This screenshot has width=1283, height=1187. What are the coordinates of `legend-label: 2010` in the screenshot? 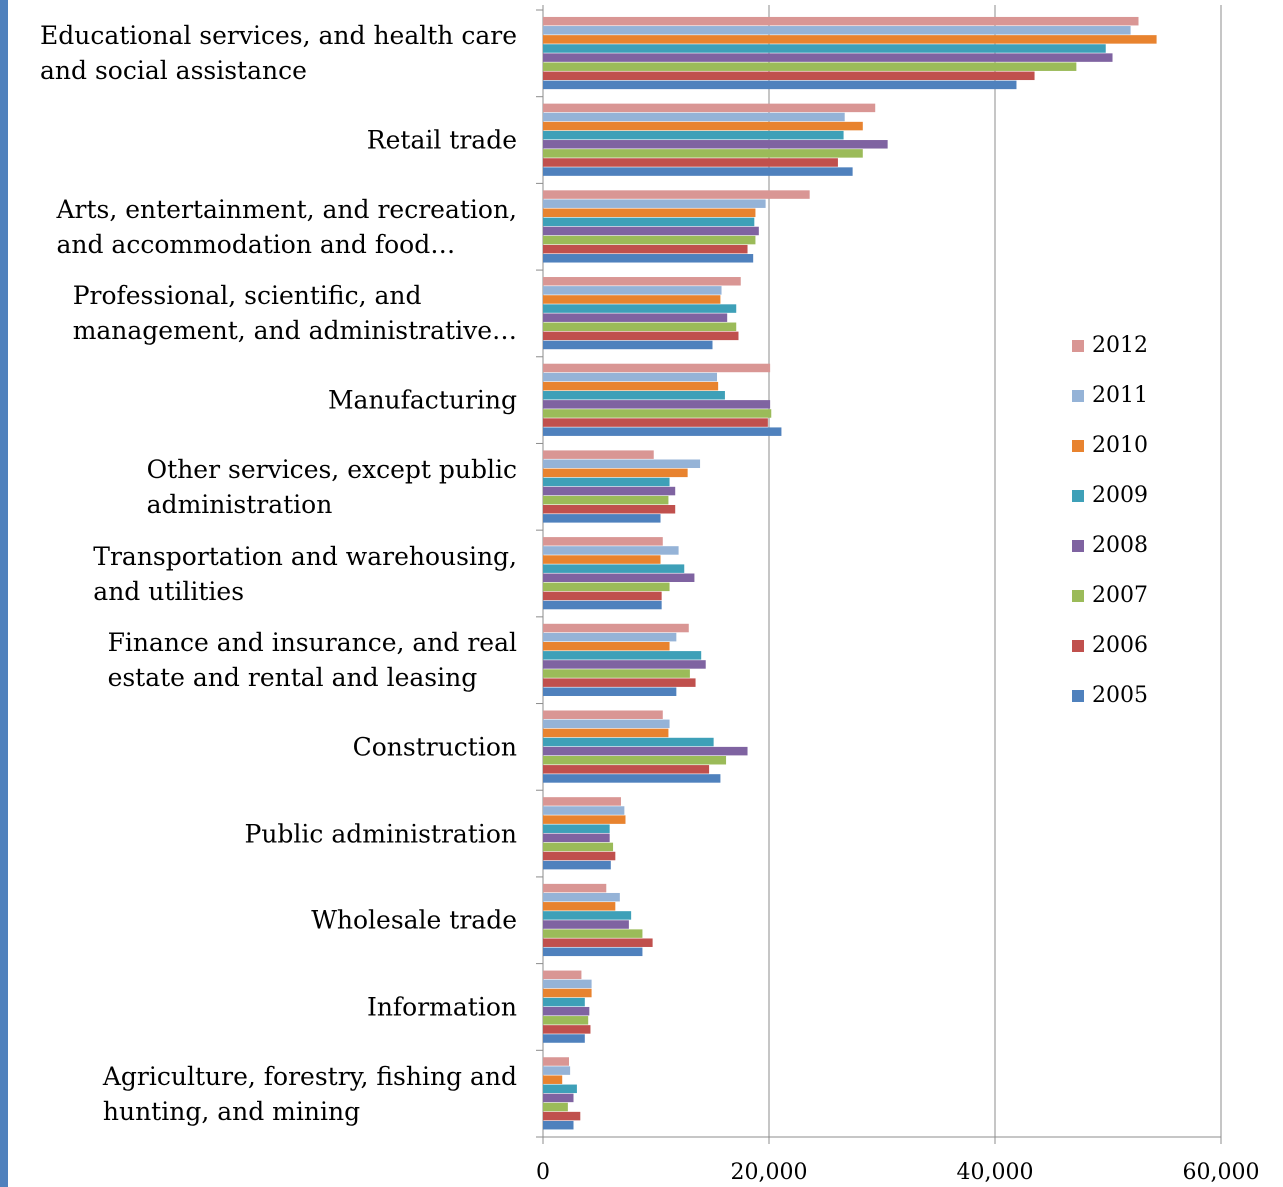 It's located at (1120, 445).